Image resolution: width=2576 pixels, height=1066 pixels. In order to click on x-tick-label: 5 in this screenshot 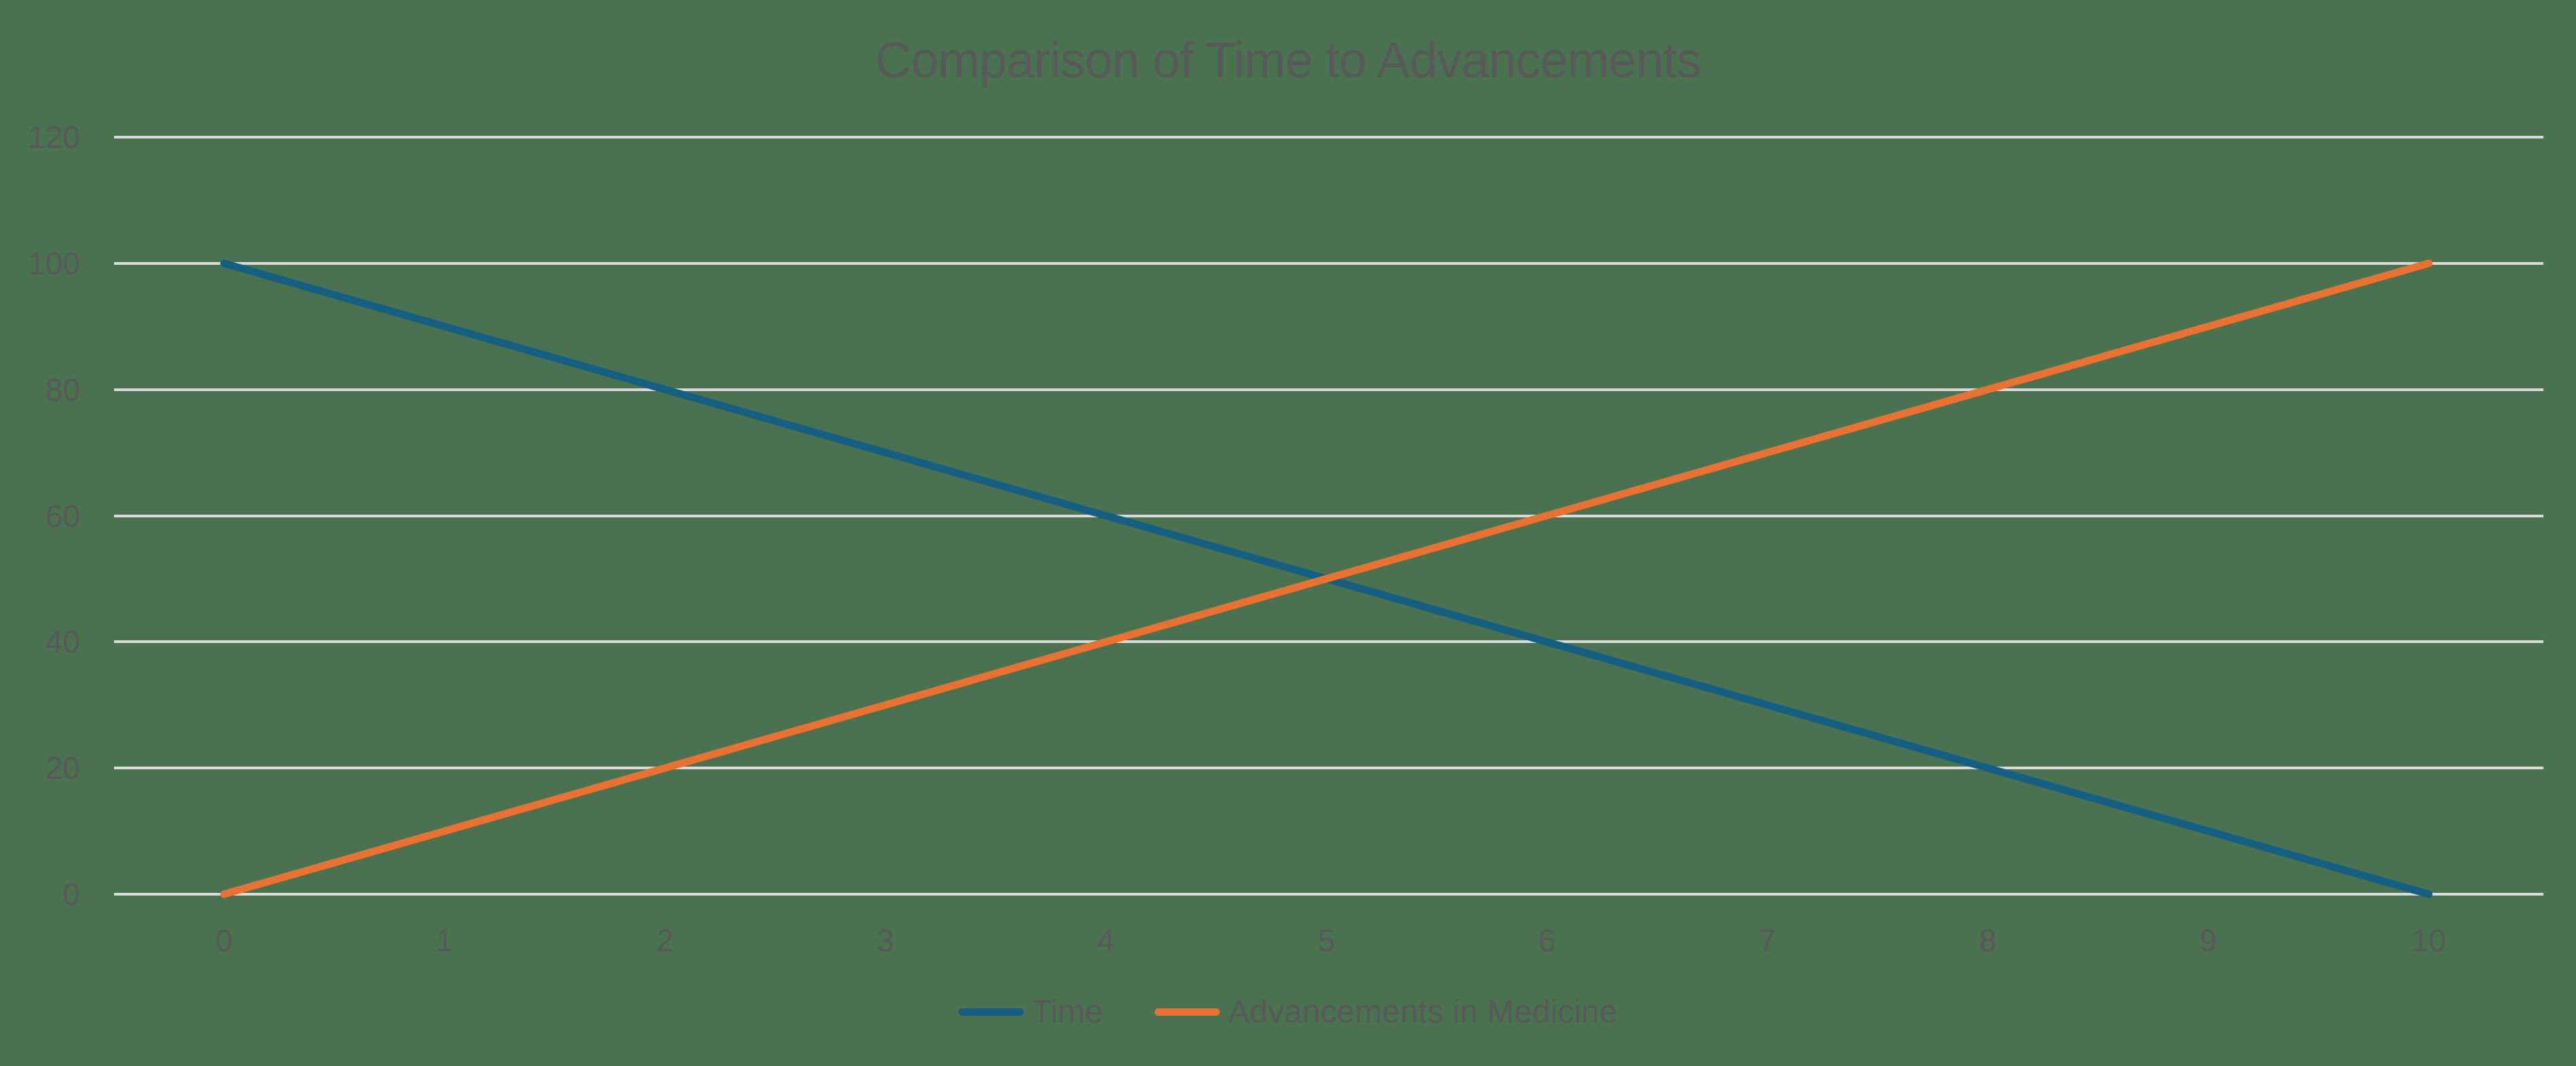, I will do `click(1327, 940)`.